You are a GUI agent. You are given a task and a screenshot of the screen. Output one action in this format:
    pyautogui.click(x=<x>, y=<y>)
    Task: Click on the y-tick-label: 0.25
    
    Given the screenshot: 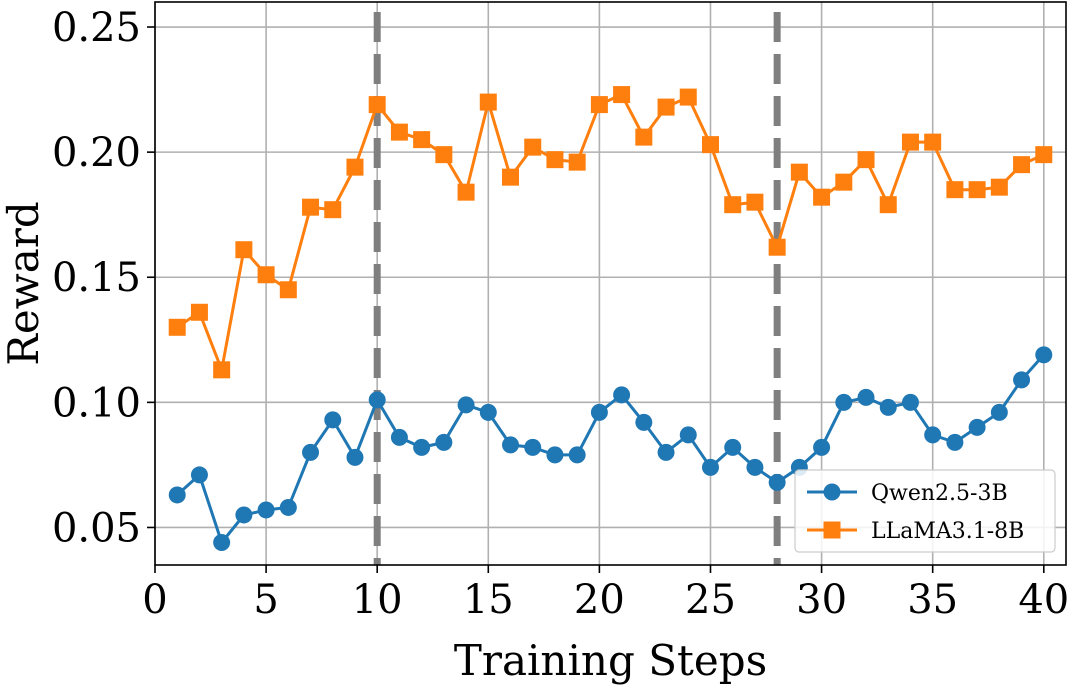 What is the action you would take?
    pyautogui.click(x=96, y=28)
    